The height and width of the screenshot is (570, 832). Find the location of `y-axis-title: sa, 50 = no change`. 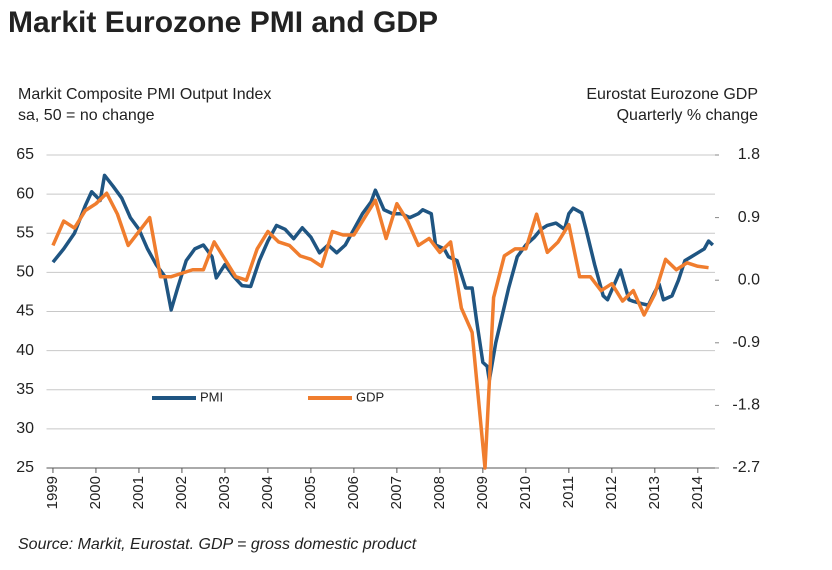

y-axis-title: sa, 50 = no change is located at coordinates (86, 115).